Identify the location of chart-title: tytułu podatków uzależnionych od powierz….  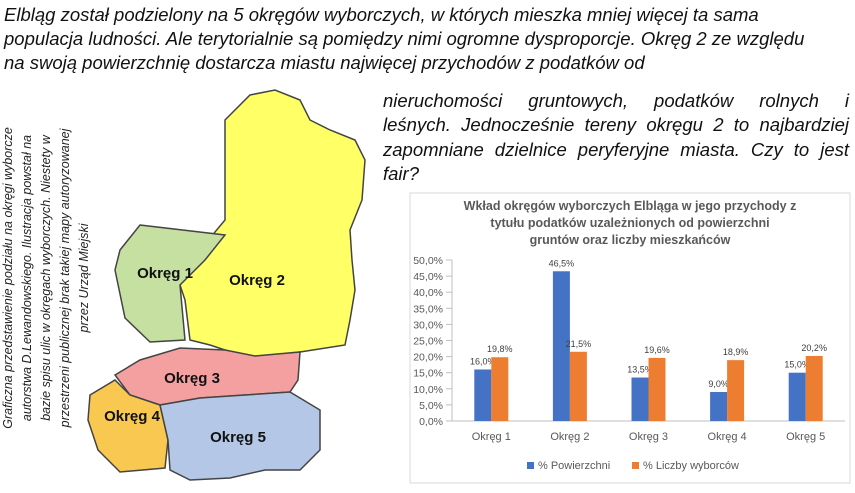
(629, 223).